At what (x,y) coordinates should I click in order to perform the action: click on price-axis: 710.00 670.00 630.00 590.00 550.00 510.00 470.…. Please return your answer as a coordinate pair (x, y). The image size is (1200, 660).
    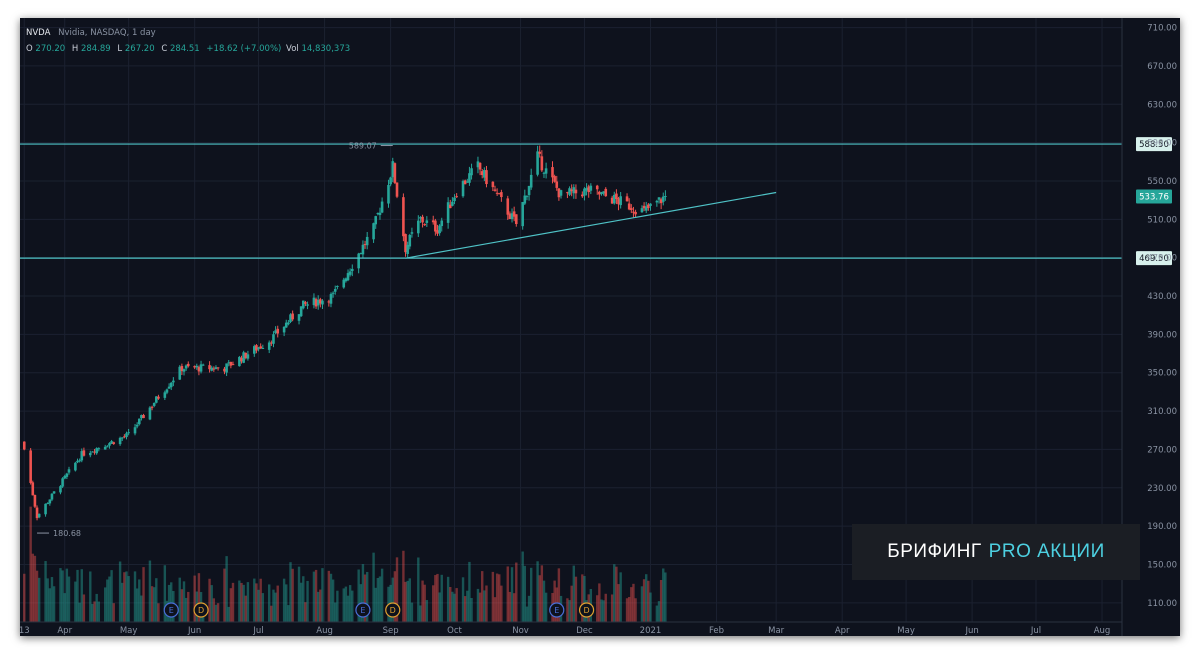
    Looking at the image, I should click on (1149, 327).